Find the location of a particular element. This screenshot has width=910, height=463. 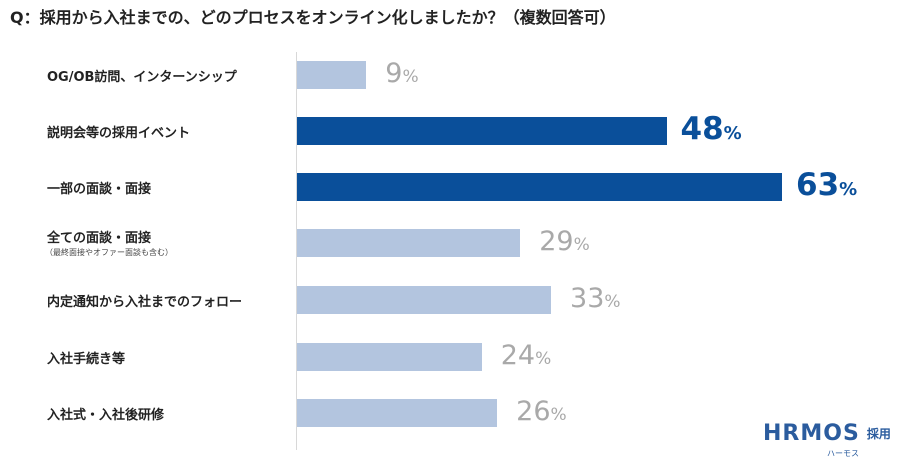

data-label-value: 33 is located at coordinates (587, 298).